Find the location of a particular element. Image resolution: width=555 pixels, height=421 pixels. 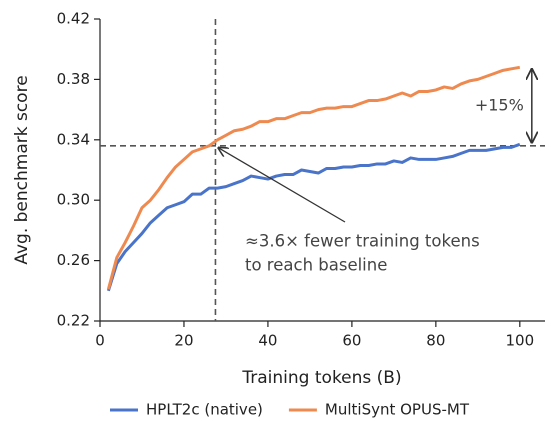

y-tick-label: 0.42 is located at coordinates (73, 19).